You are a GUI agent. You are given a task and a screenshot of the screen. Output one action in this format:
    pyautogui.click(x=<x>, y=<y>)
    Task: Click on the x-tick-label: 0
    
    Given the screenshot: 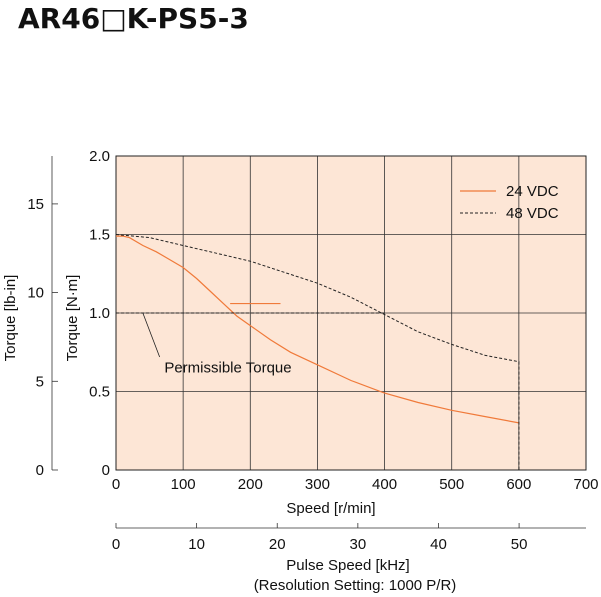 What is the action you would take?
    pyautogui.click(x=116, y=484)
    